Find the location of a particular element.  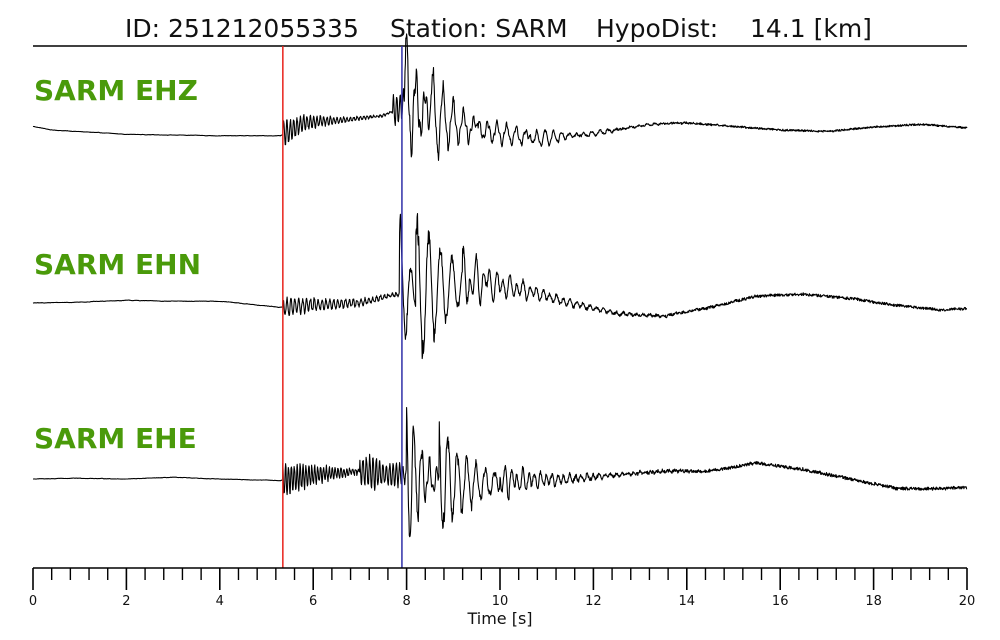

channel-label-sarm-ehz: SARM EHZ is located at coordinates (116, 90).